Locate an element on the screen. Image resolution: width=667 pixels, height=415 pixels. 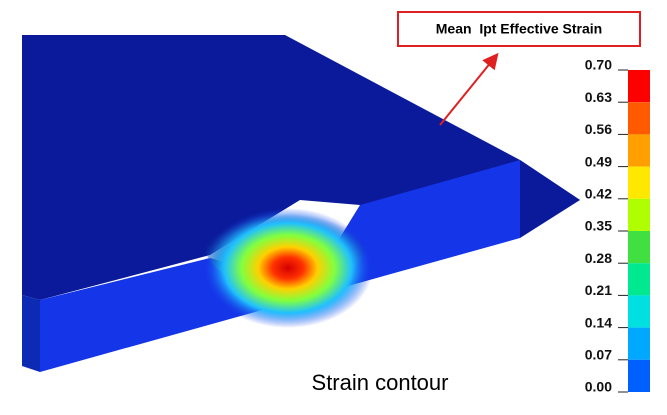
caption: Strain contour is located at coordinates (380, 382).